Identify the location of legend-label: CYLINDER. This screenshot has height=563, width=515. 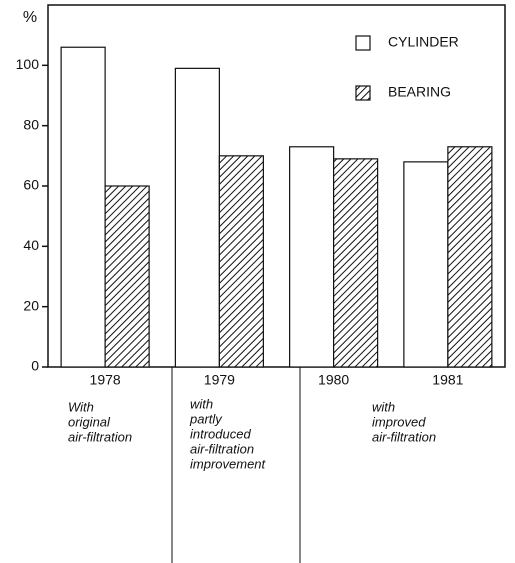
(423, 42).